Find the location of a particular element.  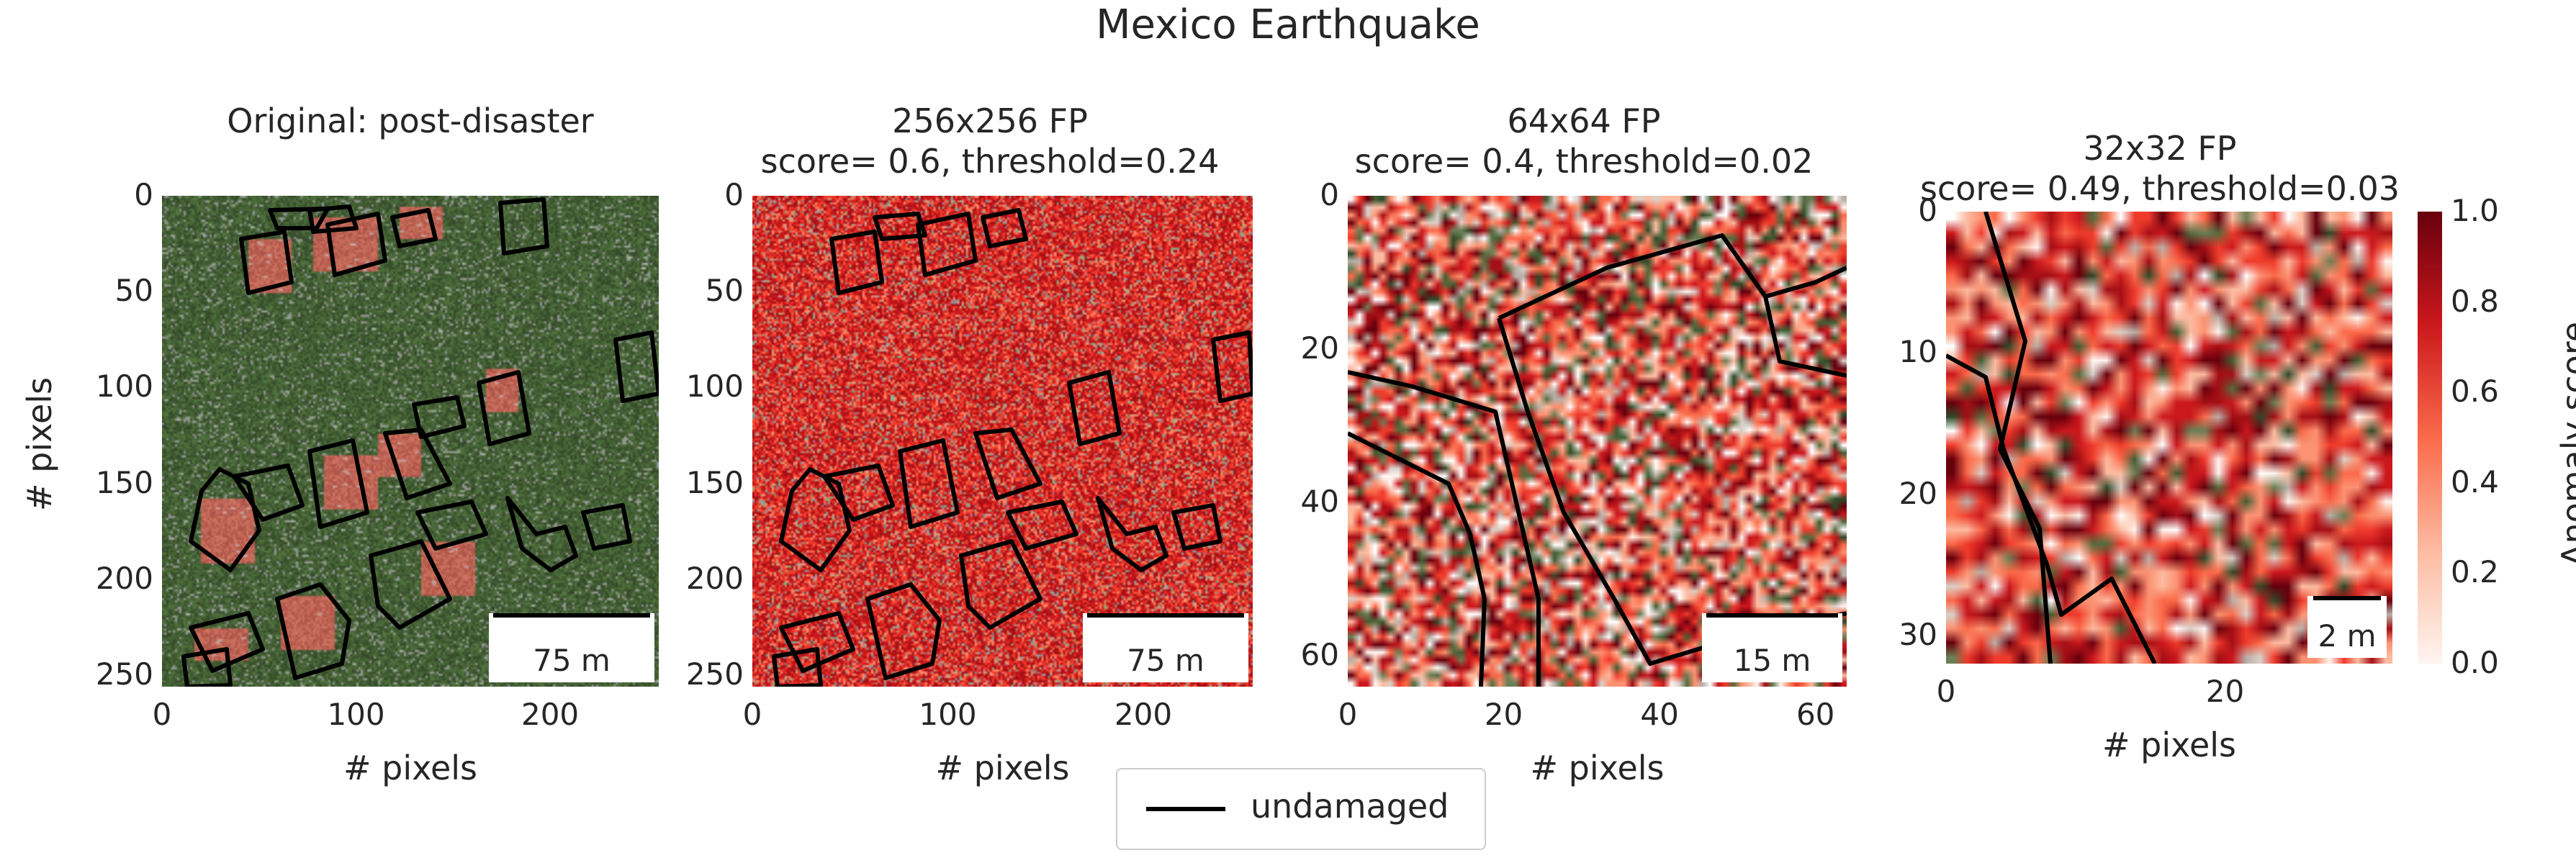

colorbar-tick-label: 1.0 is located at coordinates (2475, 210).